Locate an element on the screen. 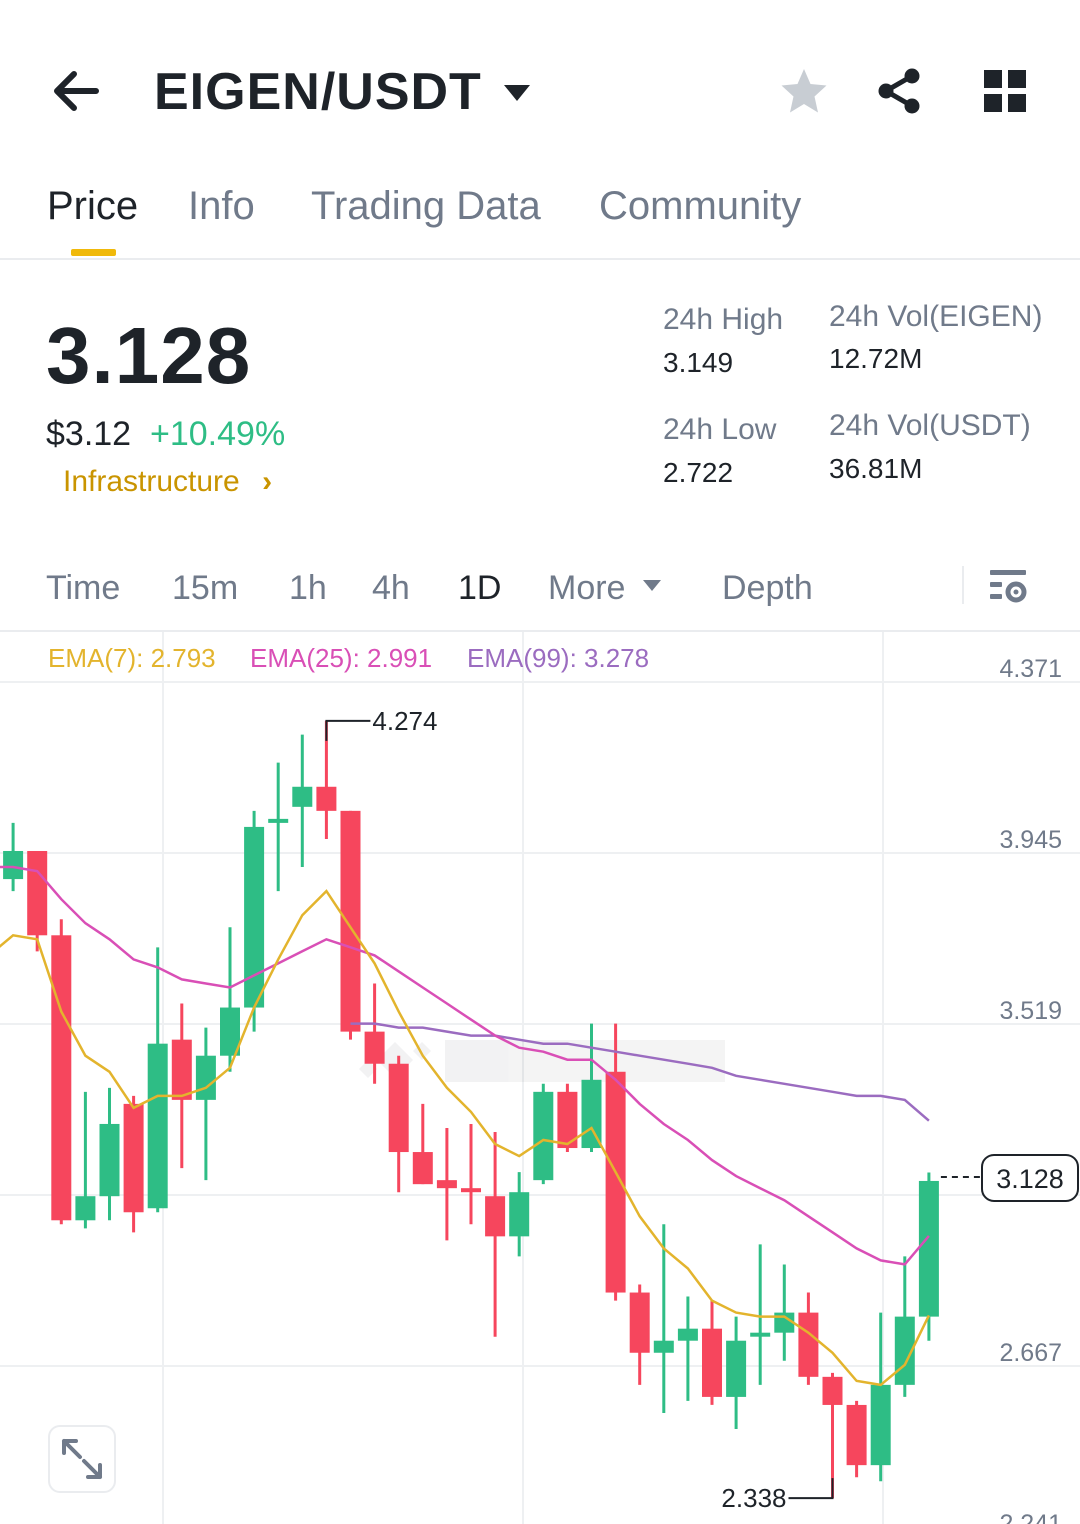 Image resolution: width=1080 pixels, height=1524 pixels. current-price-tag is located at coordinates (1030, 1177).